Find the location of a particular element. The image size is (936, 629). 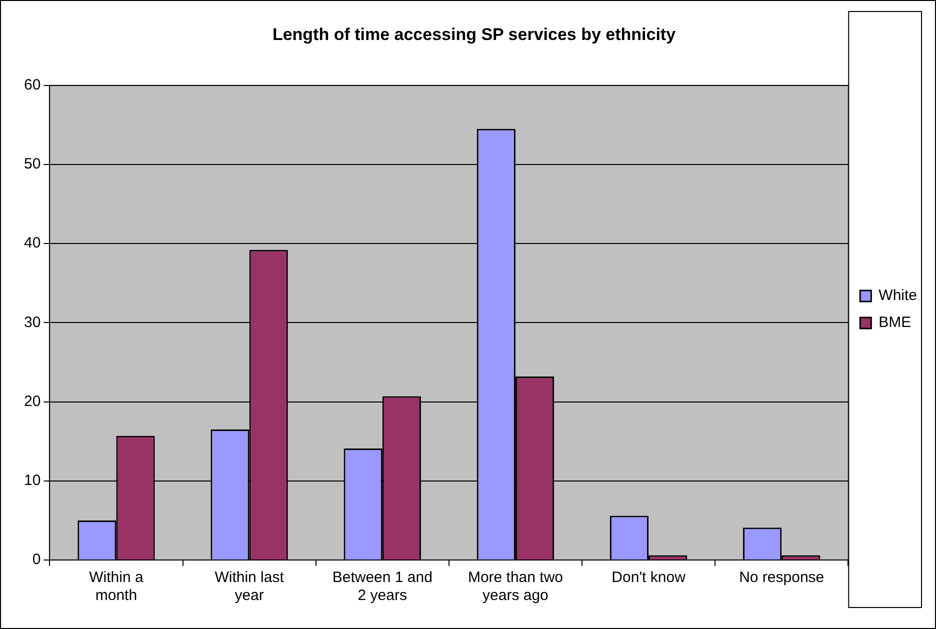

x-tick-label: No response is located at coordinates (781, 577).